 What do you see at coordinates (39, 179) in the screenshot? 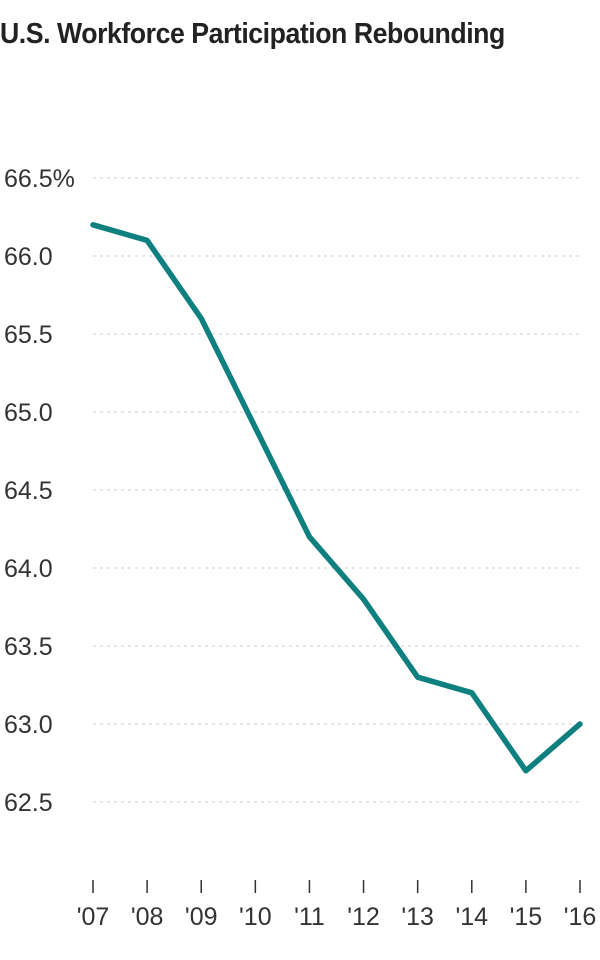
I see `y-tick-label: 66.5%` at bounding box center [39, 179].